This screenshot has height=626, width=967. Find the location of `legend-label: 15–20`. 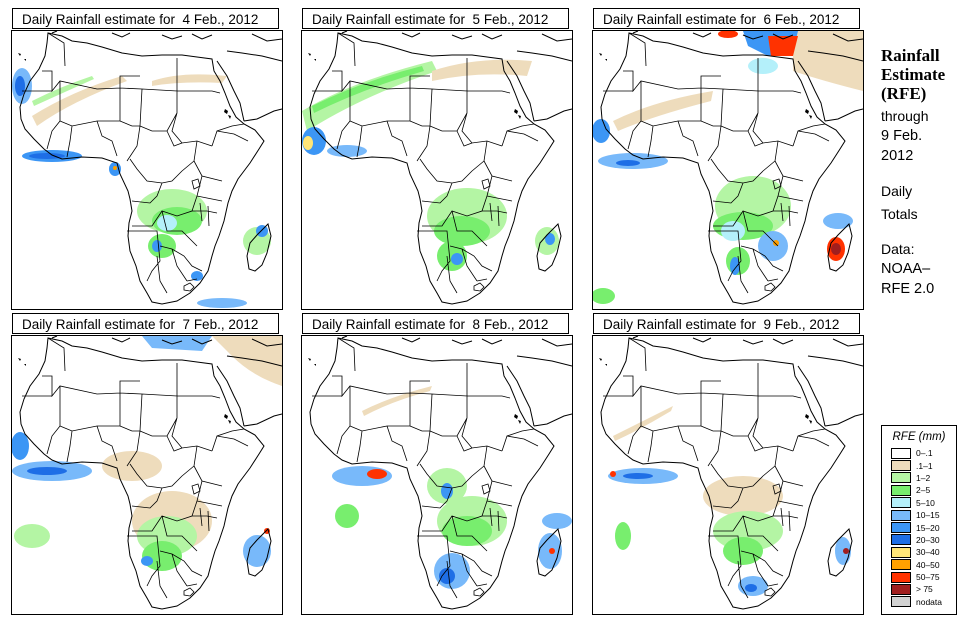

legend-label: 15–20 is located at coordinates (928, 527).